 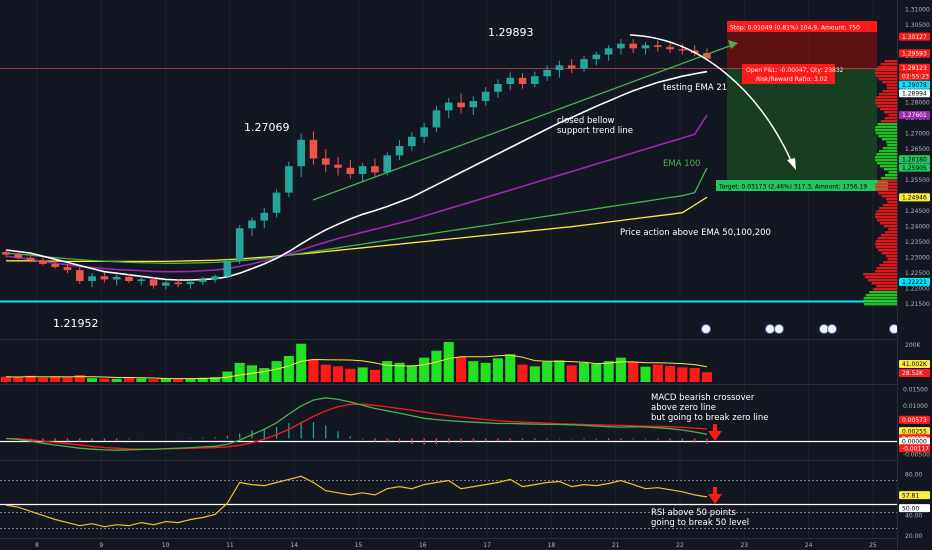 What do you see at coordinates (711, 100) in the screenshot?
I see `projection-arrow` at bounding box center [711, 100].